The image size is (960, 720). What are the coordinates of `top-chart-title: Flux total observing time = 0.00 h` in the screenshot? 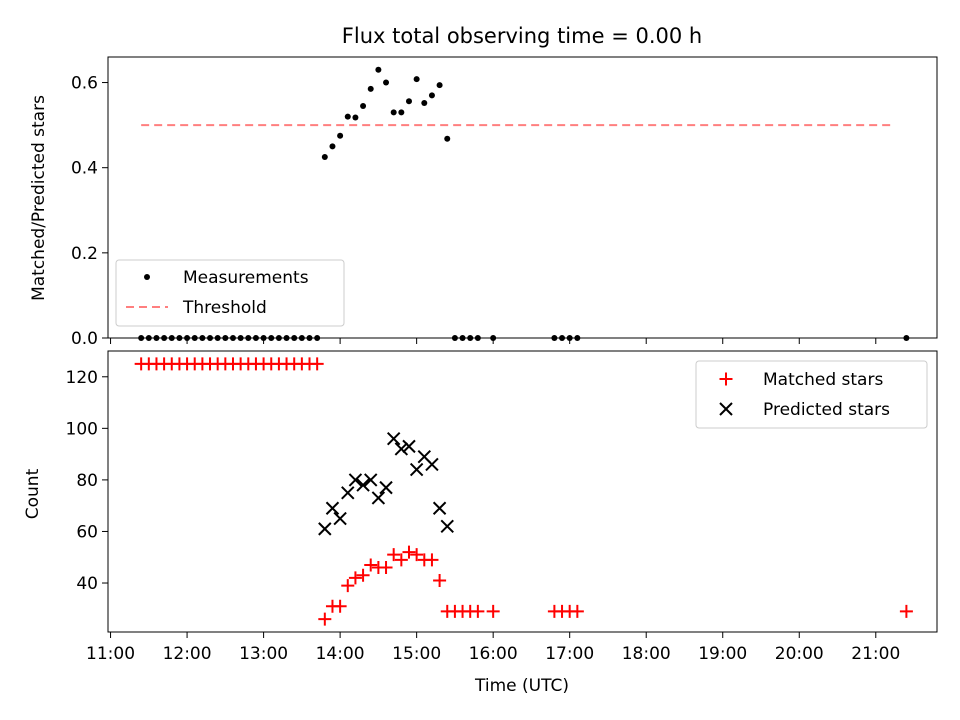 It's located at (522, 36).